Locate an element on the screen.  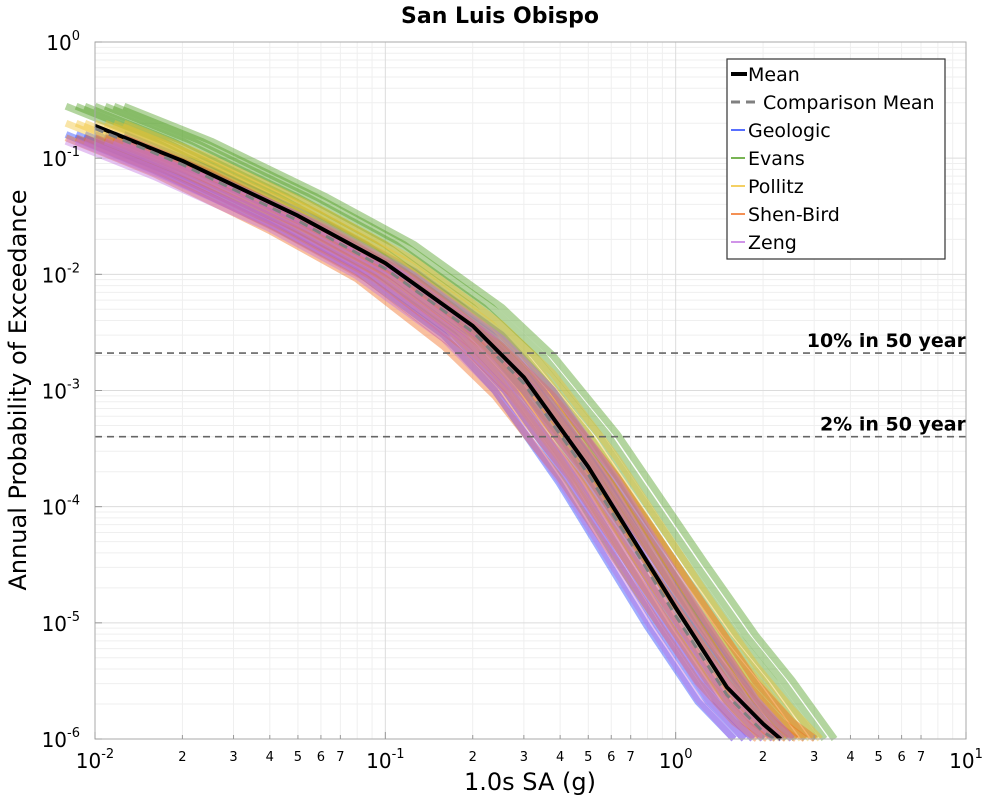
legend-entry-comparison-mean: Comparison Mean is located at coordinates (833, 103).